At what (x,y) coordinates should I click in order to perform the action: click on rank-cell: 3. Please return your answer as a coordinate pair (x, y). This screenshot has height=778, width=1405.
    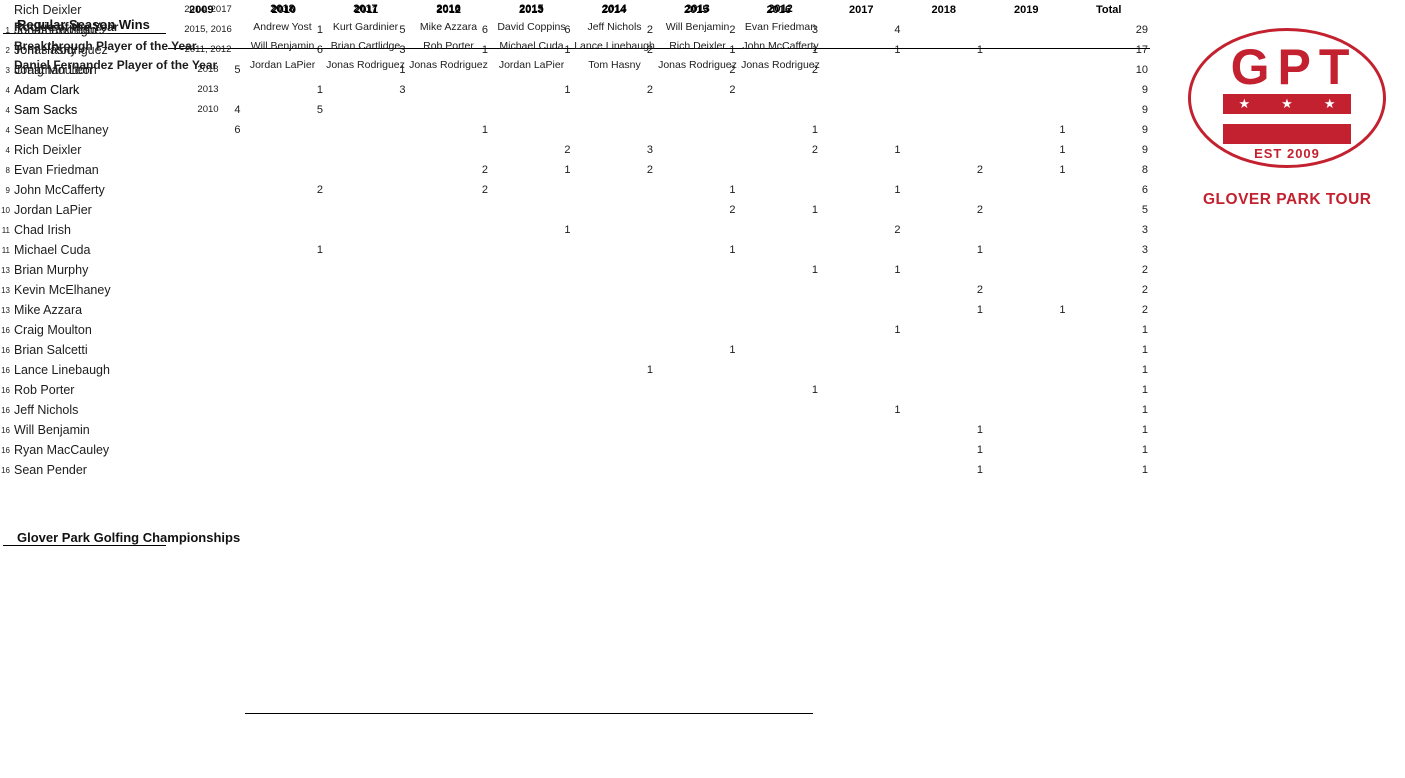
    Looking at the image, I should click on (7, 70).